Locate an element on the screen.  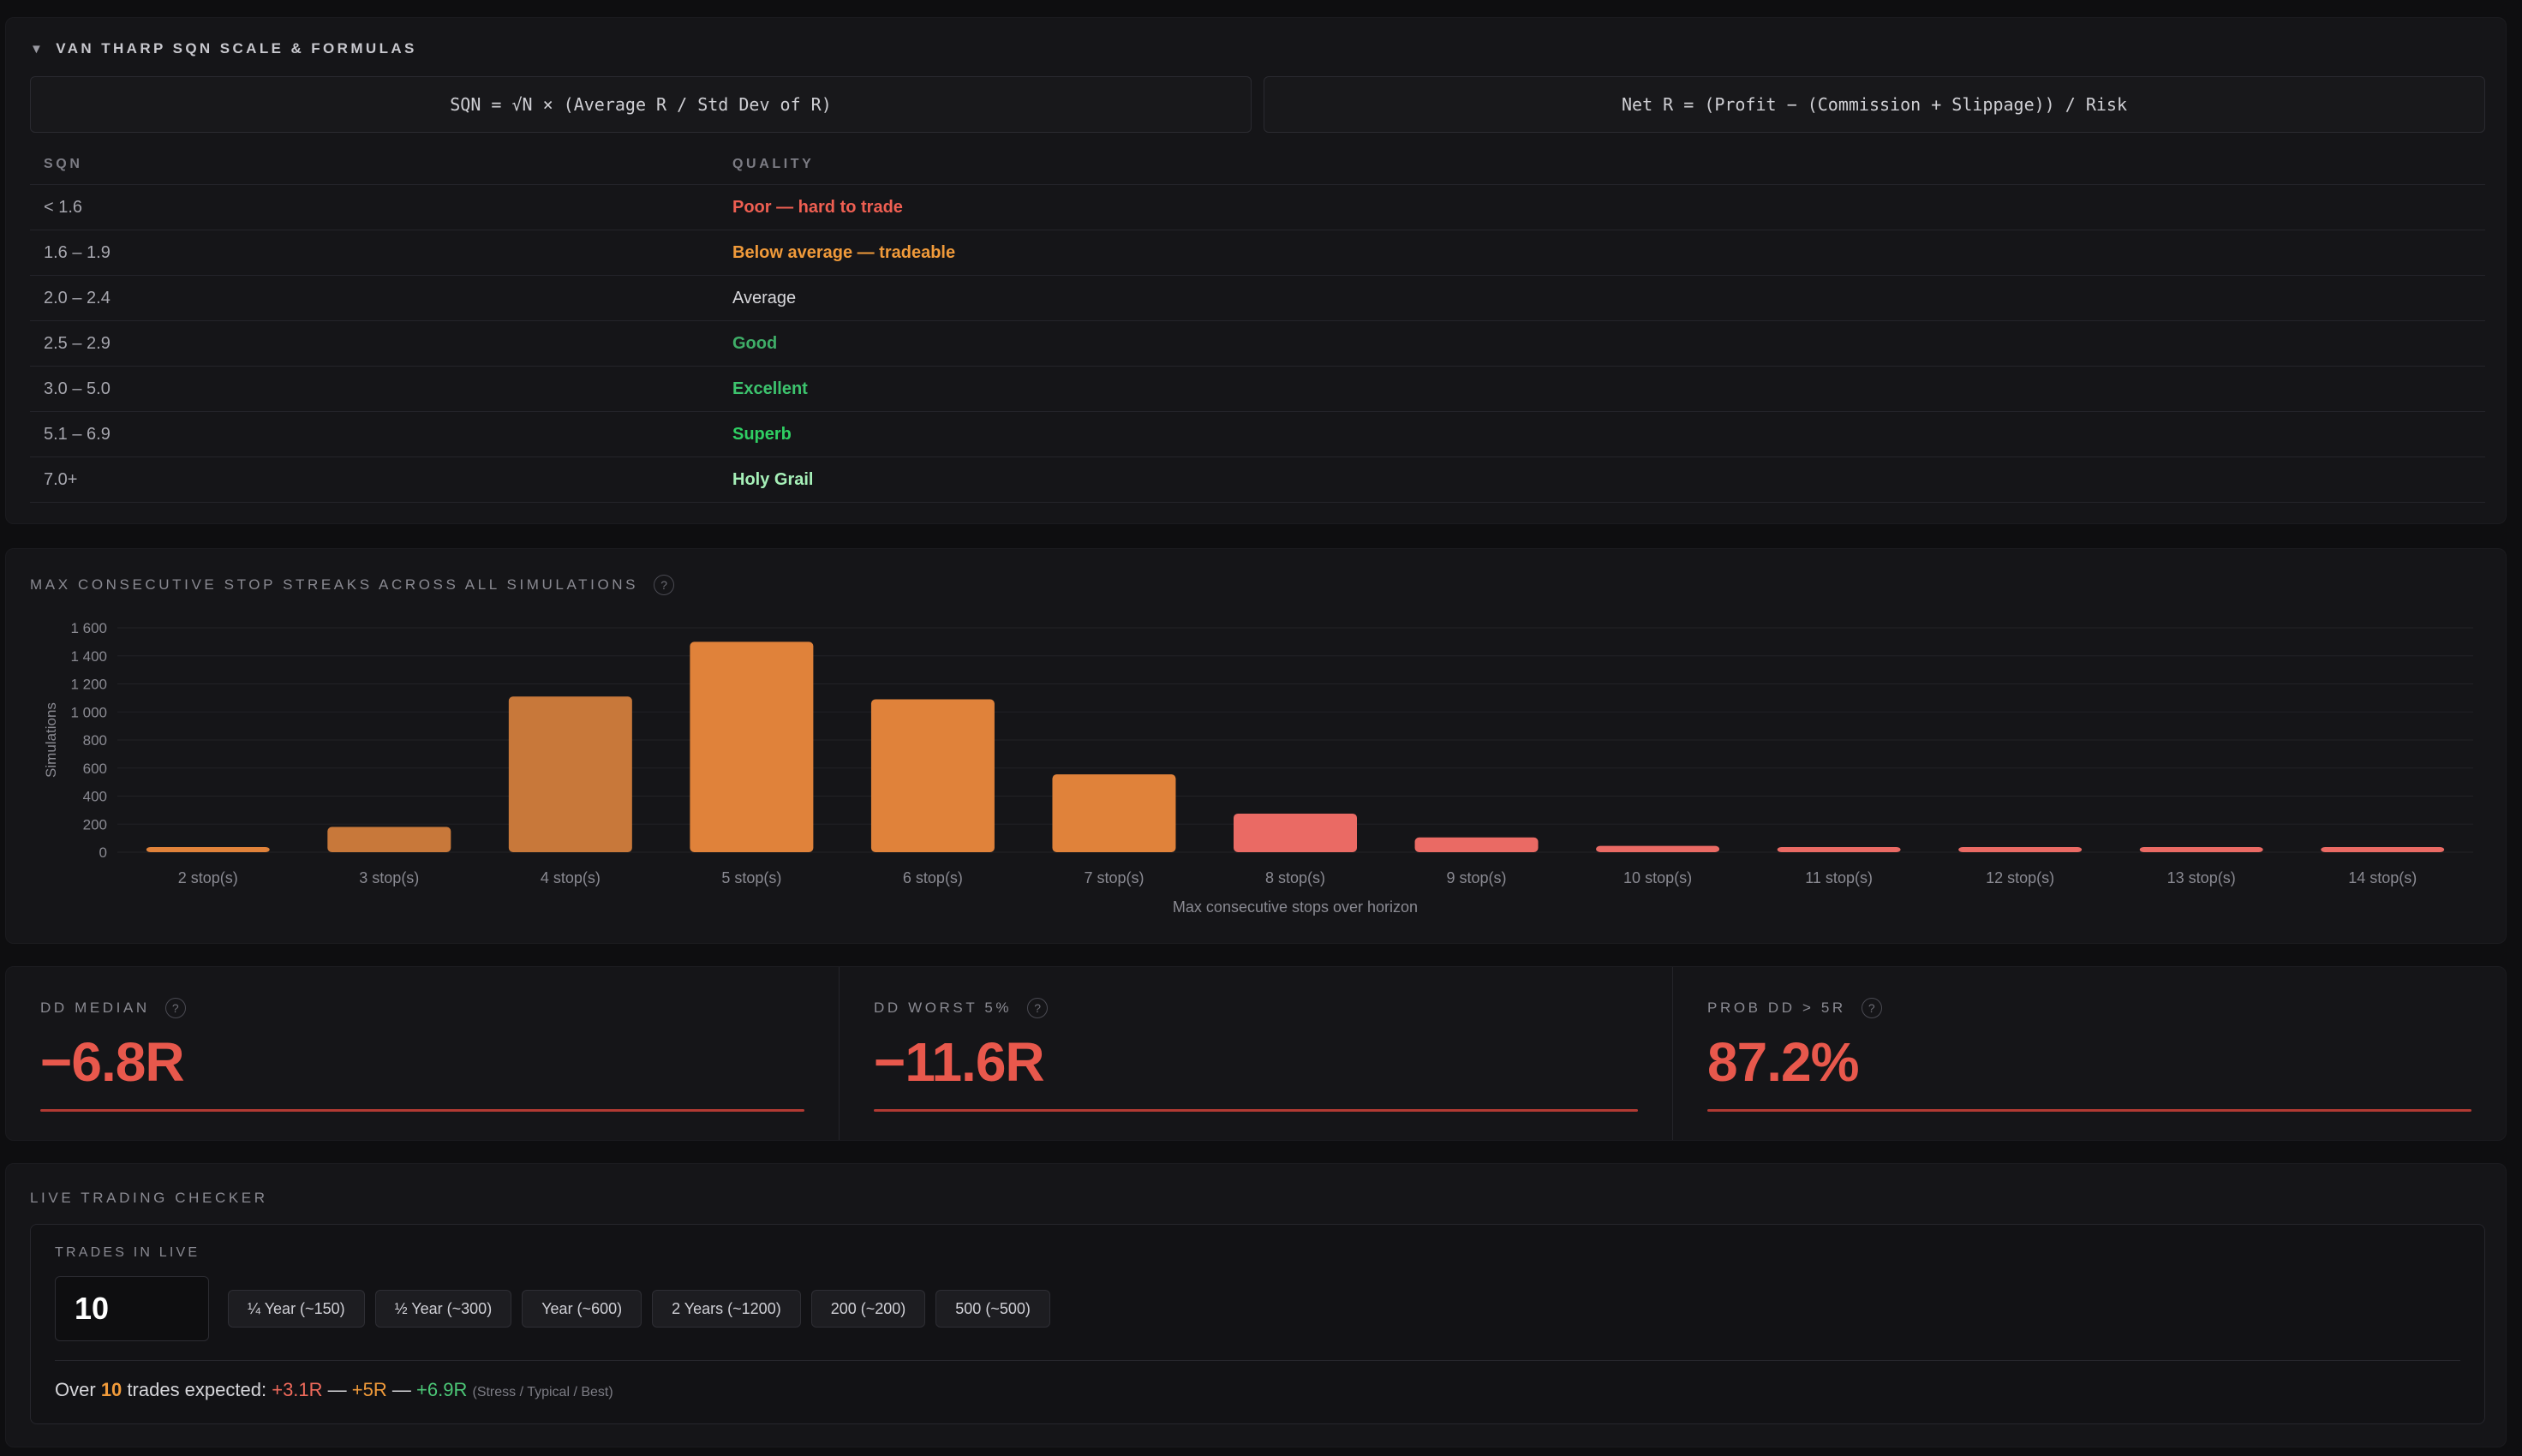
dd-worst-card: DD WORST 5% ? −11.6R is located at coordinates (1257, 1053).